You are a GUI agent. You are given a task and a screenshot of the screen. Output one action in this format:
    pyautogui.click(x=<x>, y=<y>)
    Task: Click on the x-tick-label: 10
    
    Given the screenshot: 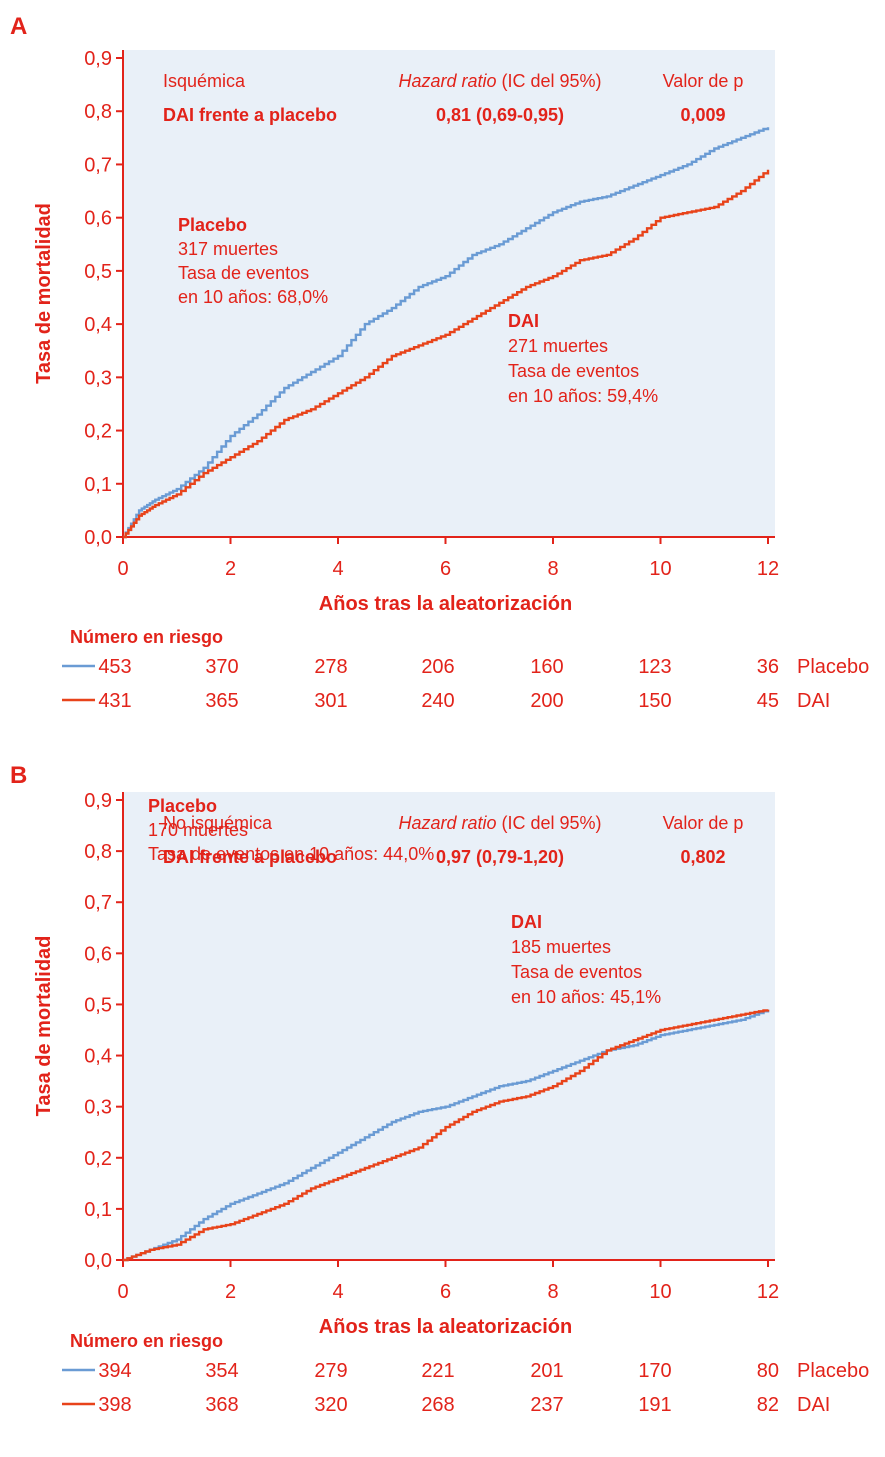 What is the action you would take?
    pyautogui.click(x=660, y=569)
    